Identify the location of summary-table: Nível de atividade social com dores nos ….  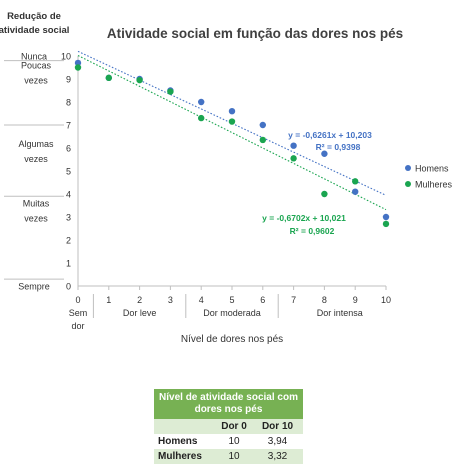
(228, 426).